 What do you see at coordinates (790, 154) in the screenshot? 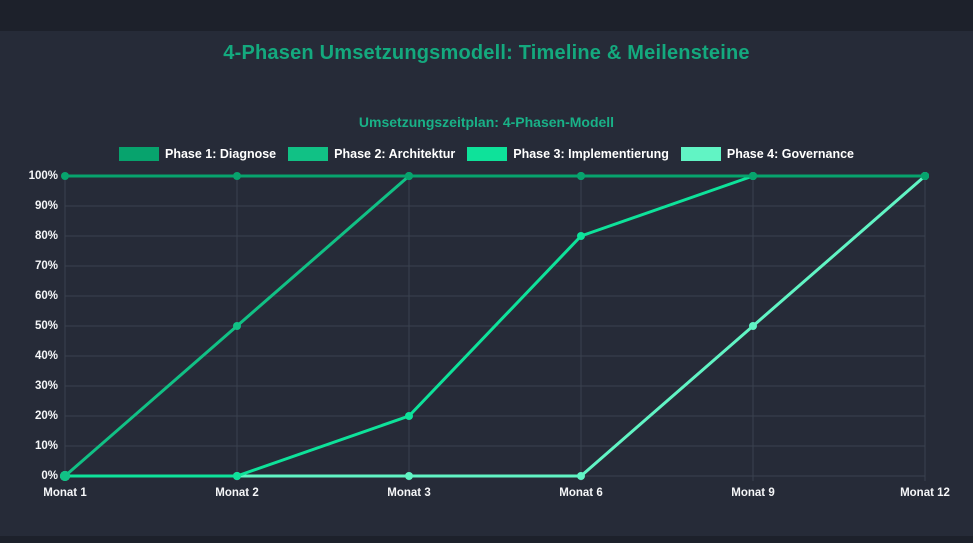
I see `legend-label: Phase 4: Governance` at bounding box center [790, 154].